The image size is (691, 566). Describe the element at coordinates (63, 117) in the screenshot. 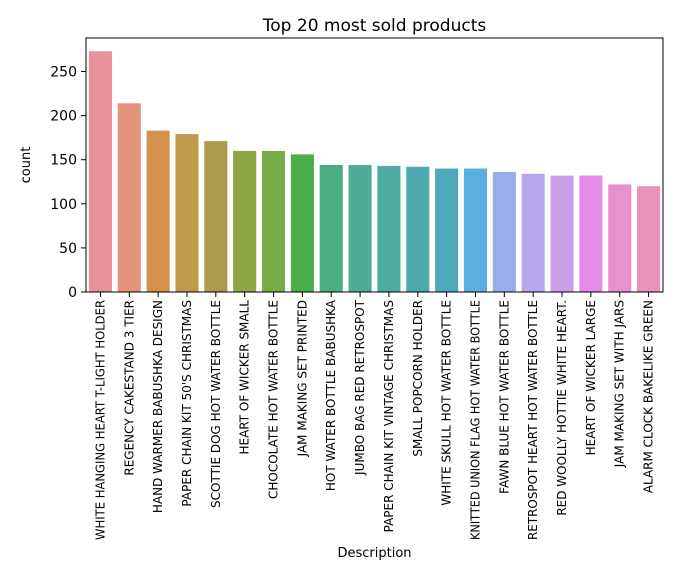

I see `y-tick-label: 200` at that location.